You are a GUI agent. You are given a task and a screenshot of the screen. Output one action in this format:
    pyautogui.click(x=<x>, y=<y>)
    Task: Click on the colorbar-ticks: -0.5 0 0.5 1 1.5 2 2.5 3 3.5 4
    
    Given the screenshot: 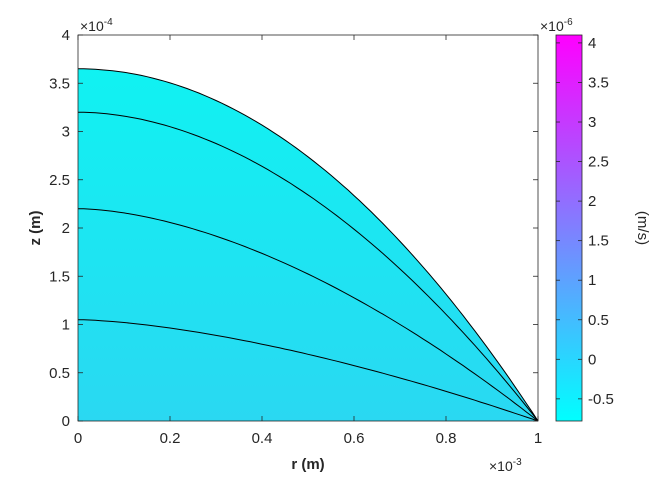 What is the action you would take?
    pyautogui.click(x=585, y=221)
    